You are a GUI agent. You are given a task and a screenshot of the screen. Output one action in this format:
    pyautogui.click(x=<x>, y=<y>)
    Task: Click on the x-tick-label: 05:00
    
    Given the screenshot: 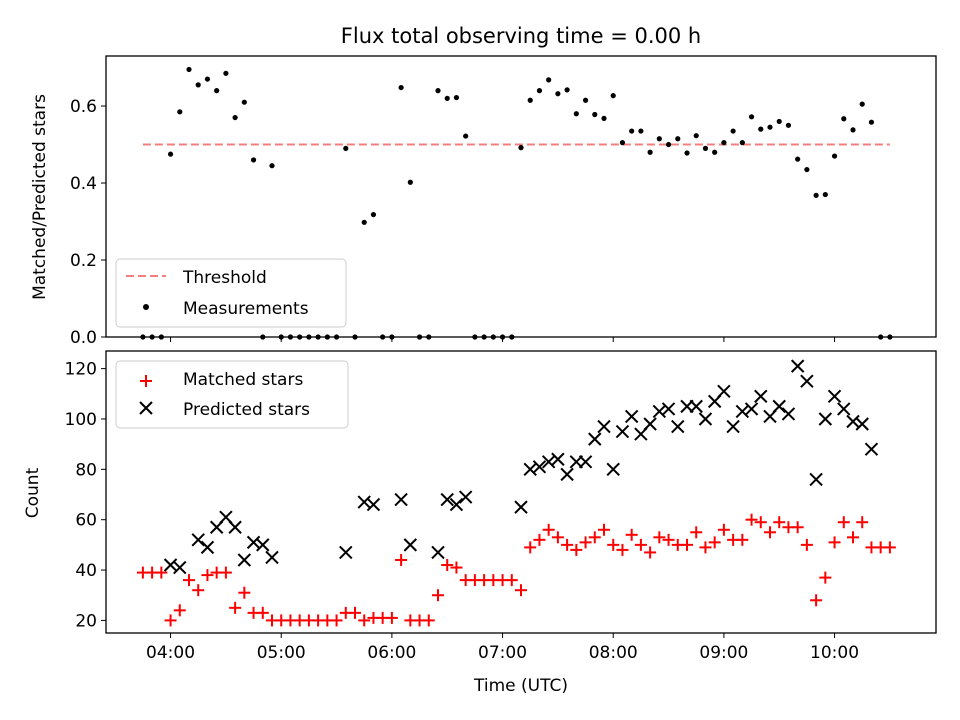 What is the action you would take?
    pyautogui.click(x=281, y=653)
    